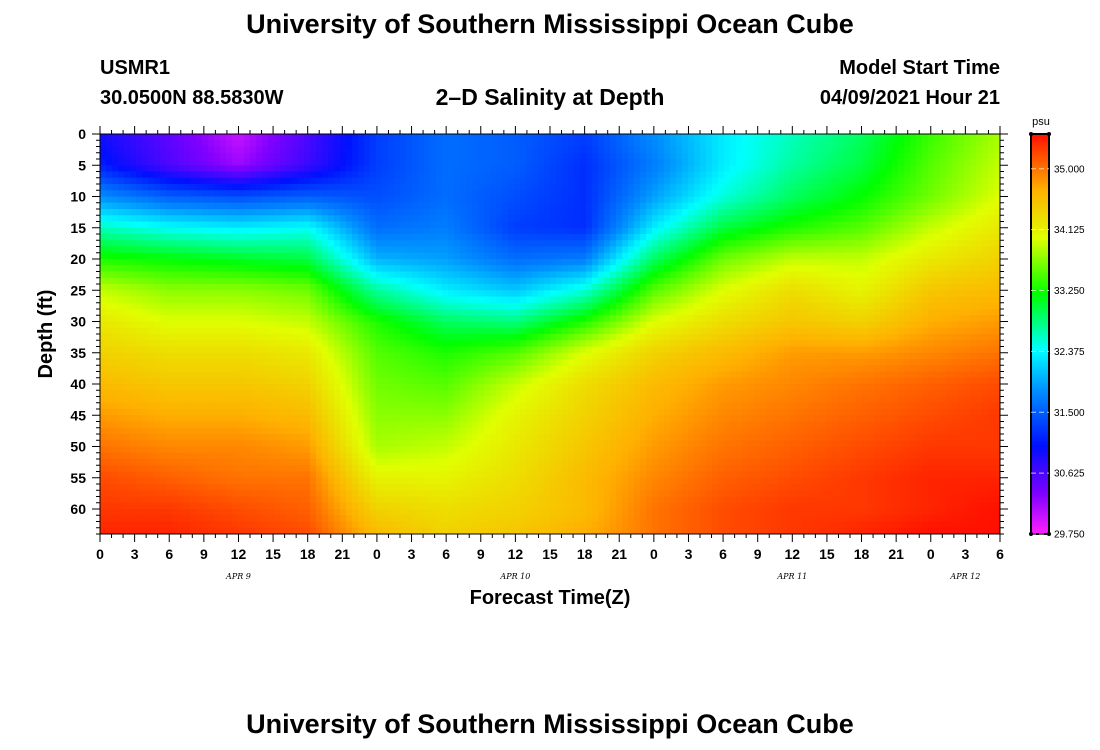 The width and height of the screenshot is (1100, 750). I want to click on model-start-label: Model Start Time, so click(919, 68).